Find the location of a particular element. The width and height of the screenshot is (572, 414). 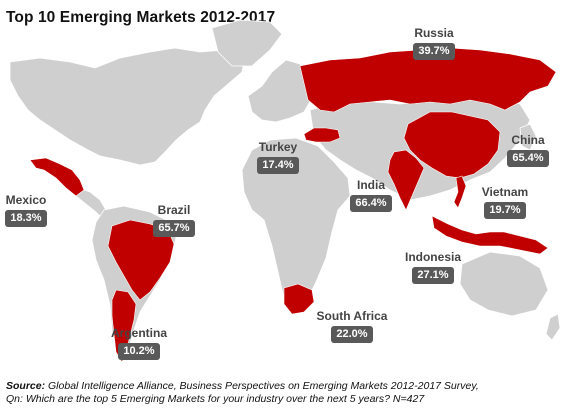

japan-landmass is located at coordinates (528, 137).